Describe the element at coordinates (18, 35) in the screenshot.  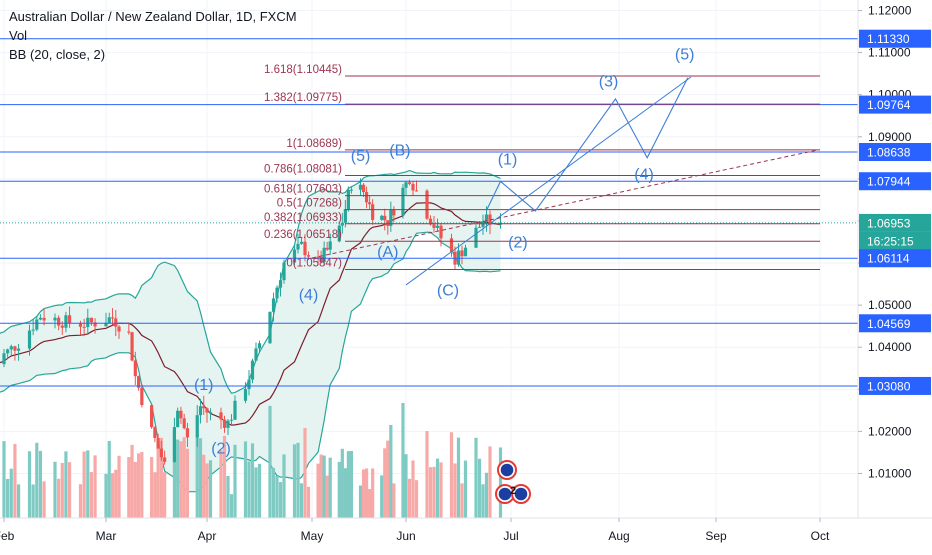
I see `volume-indicator-label: Vol` at that location.